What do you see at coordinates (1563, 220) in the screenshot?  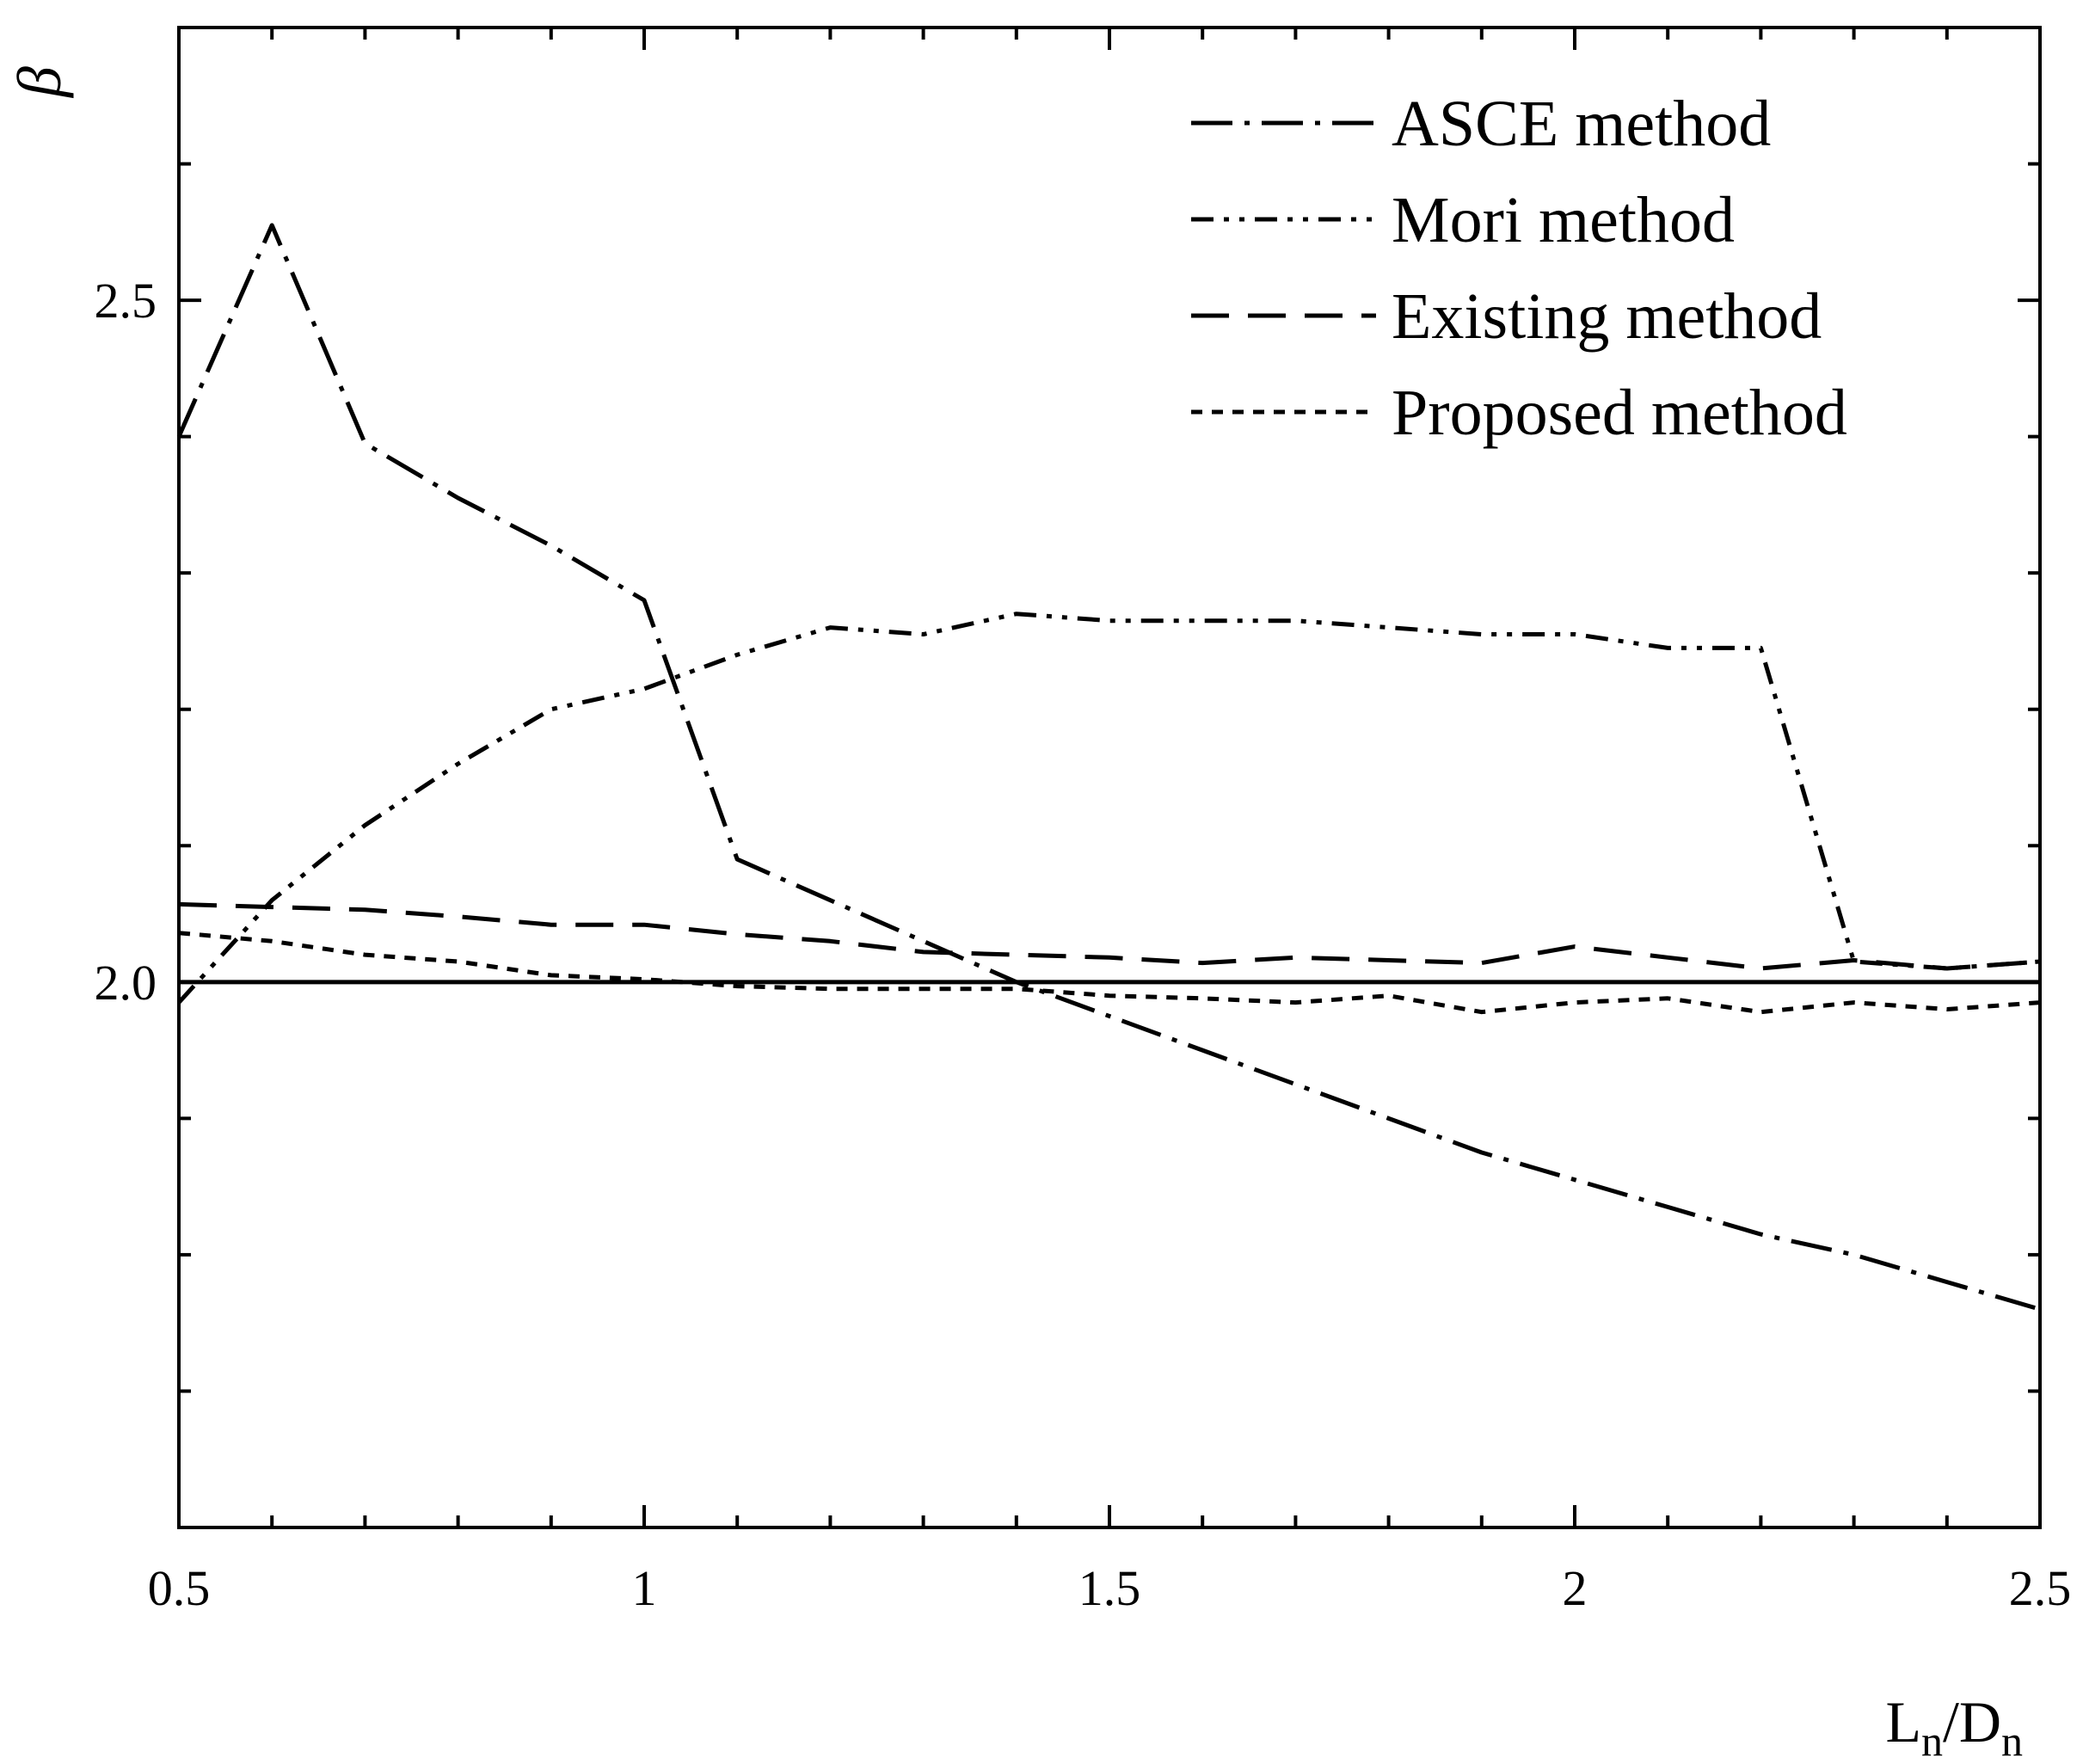 I see `legend-label-mori-method: Mori method` at bounding box center [1563, 220].